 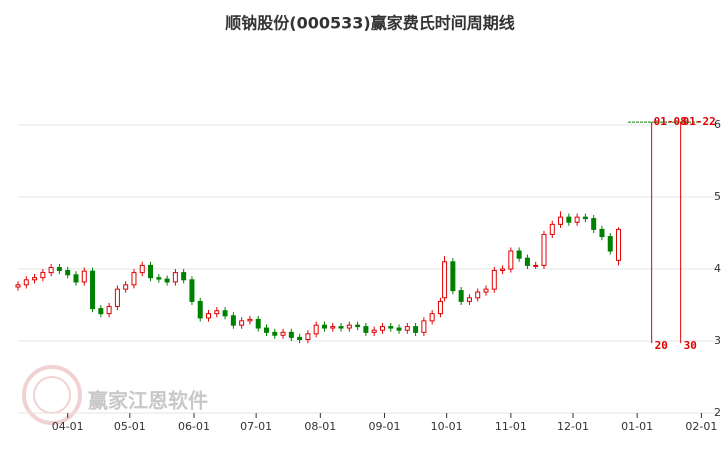 What do you see at coordinates (717, 340) in the screenshot?
I see `y-tick-label: 3` at bounding box center [717, 340].